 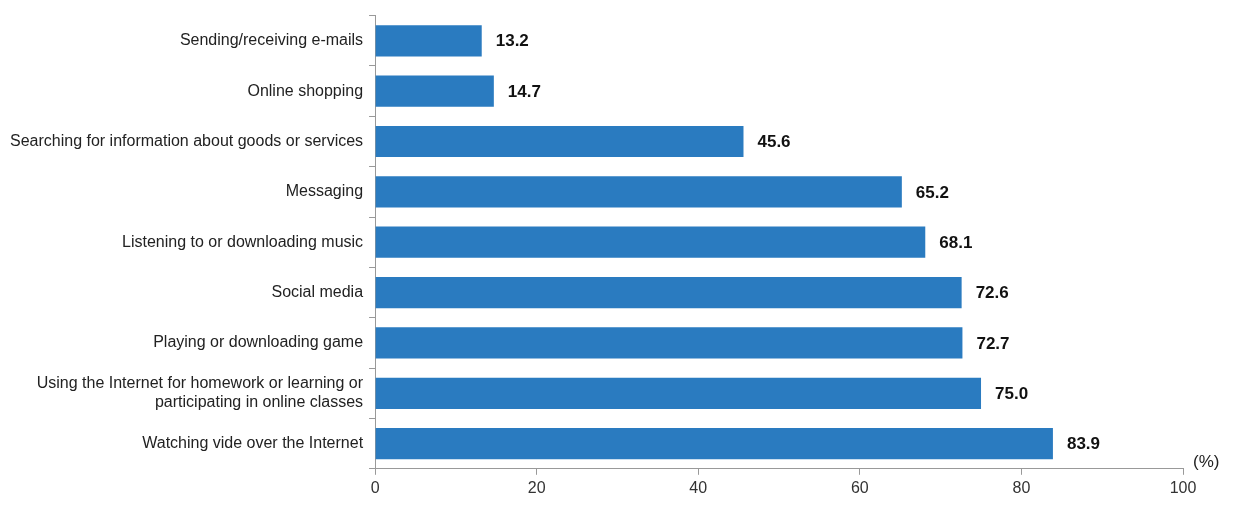 I want to click on y-tick-label: Playing or downloading game, so click(x=258, y=342).